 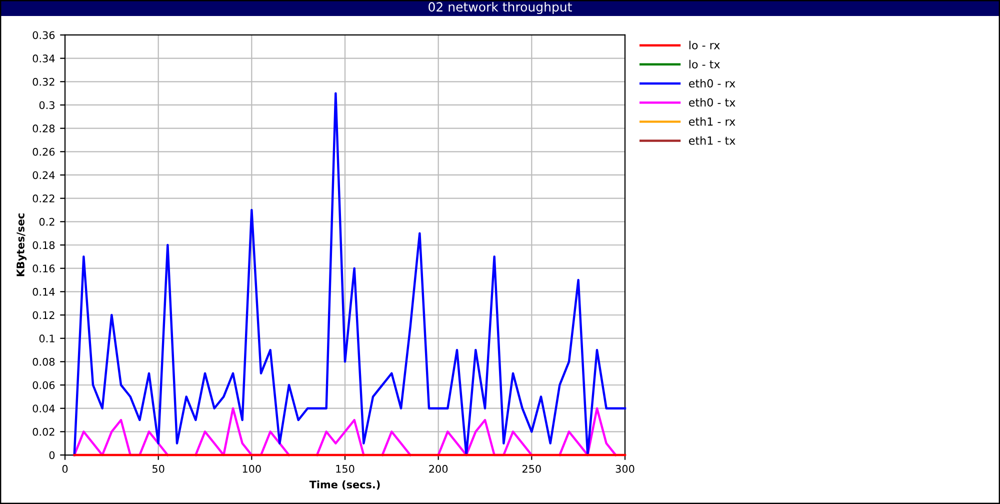 I want to click on legend-label: eth1 - rx, so click(x=712, y=121).